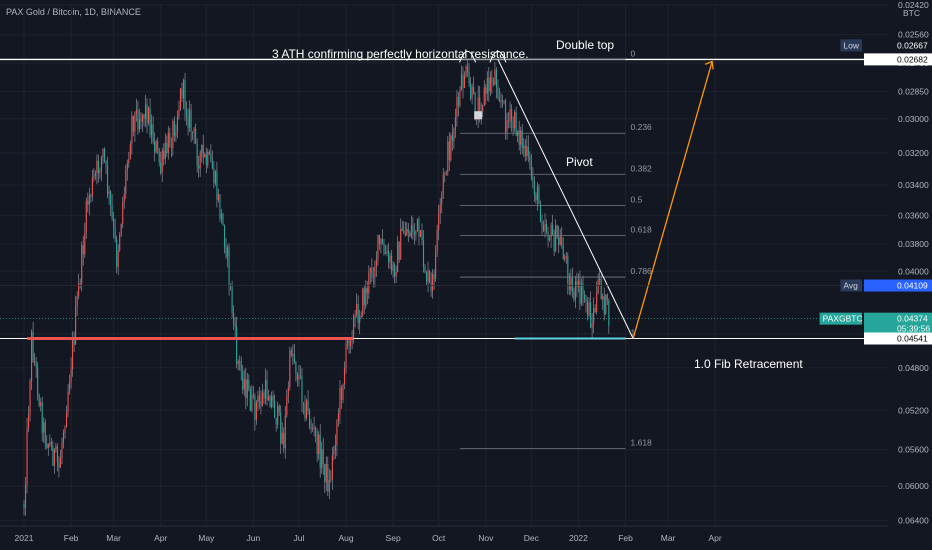  I want to click on price-label-tag: Low, so click(851, 45).